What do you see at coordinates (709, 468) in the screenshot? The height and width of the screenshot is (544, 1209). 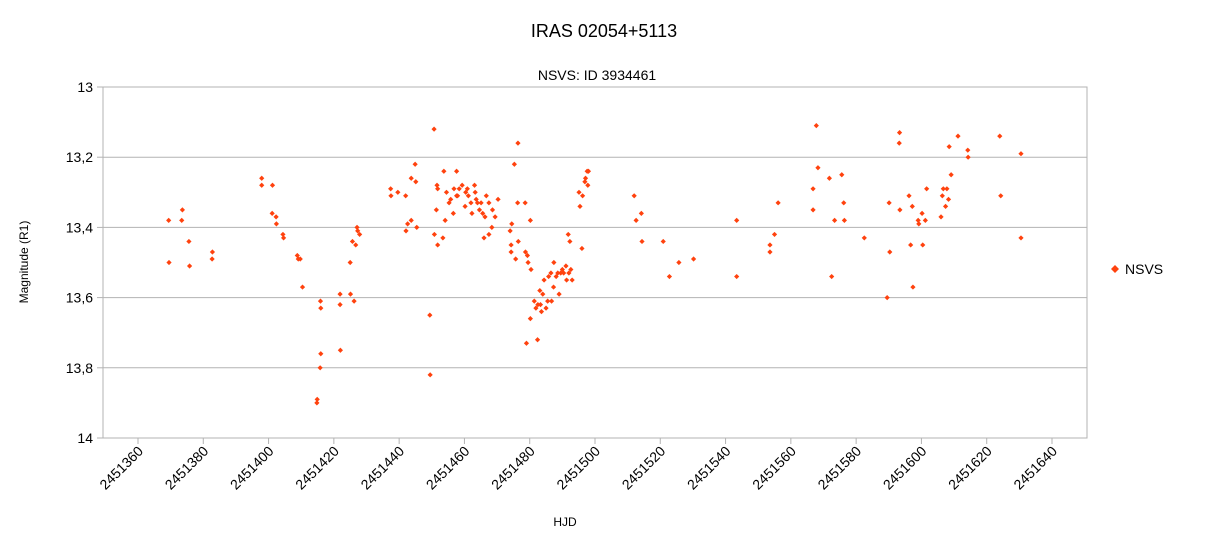 I see `x-tick-label: 2451540` at bounding box center [709, 468].